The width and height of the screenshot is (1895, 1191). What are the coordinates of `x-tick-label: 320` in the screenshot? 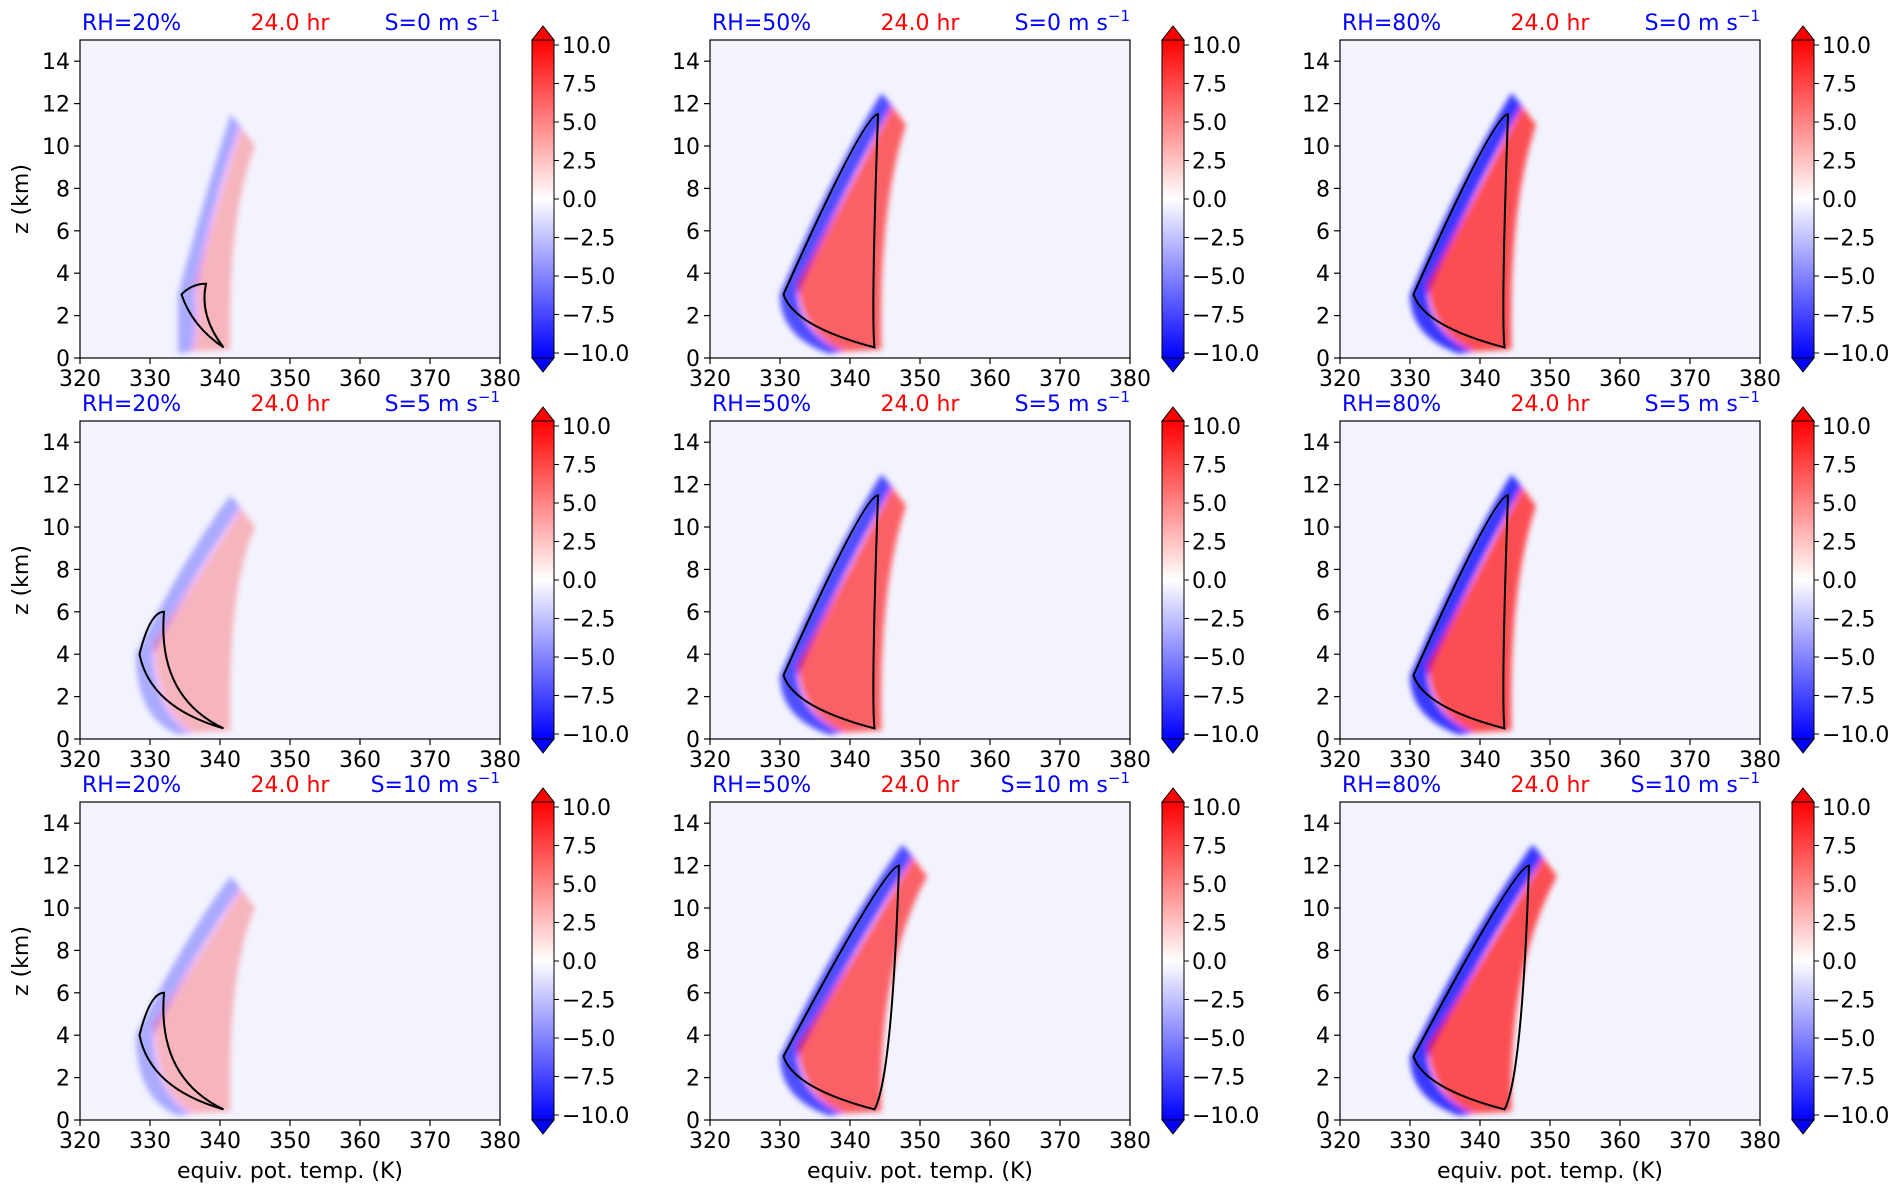 It's located at (80, 1141).